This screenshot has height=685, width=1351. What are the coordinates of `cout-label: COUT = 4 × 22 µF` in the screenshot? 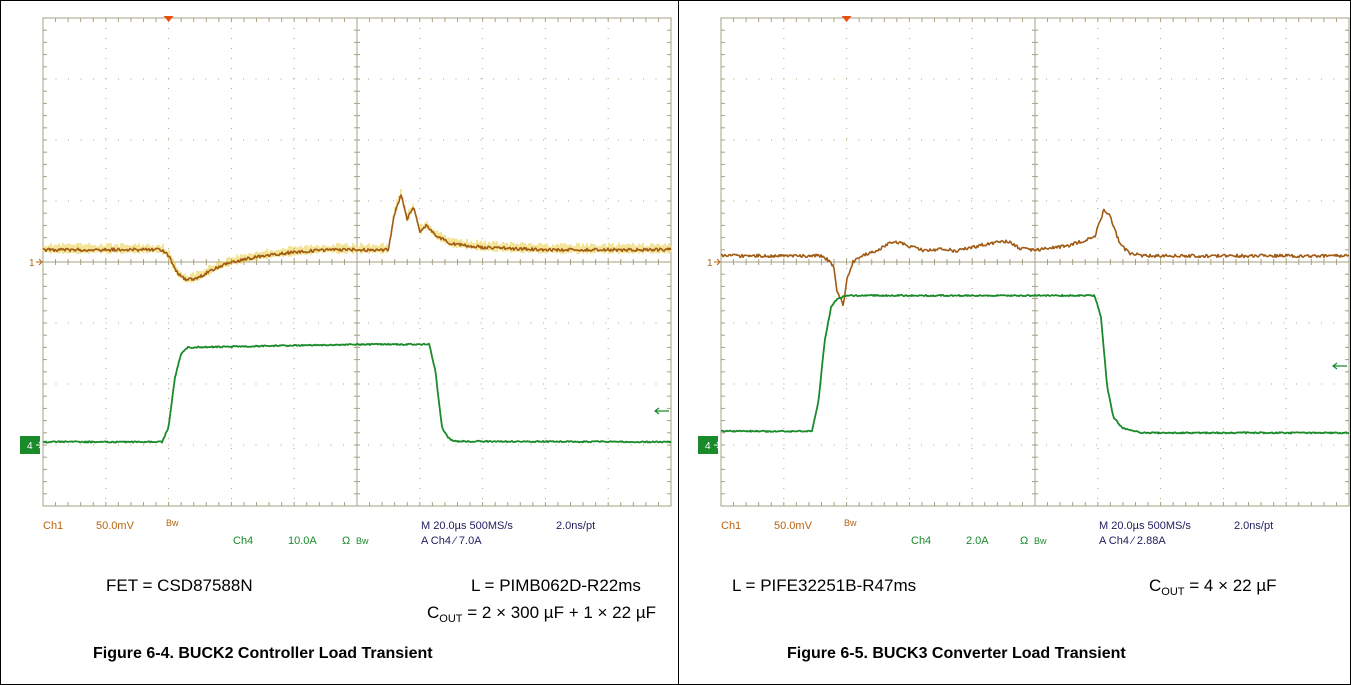 It's located at (1213, 587).